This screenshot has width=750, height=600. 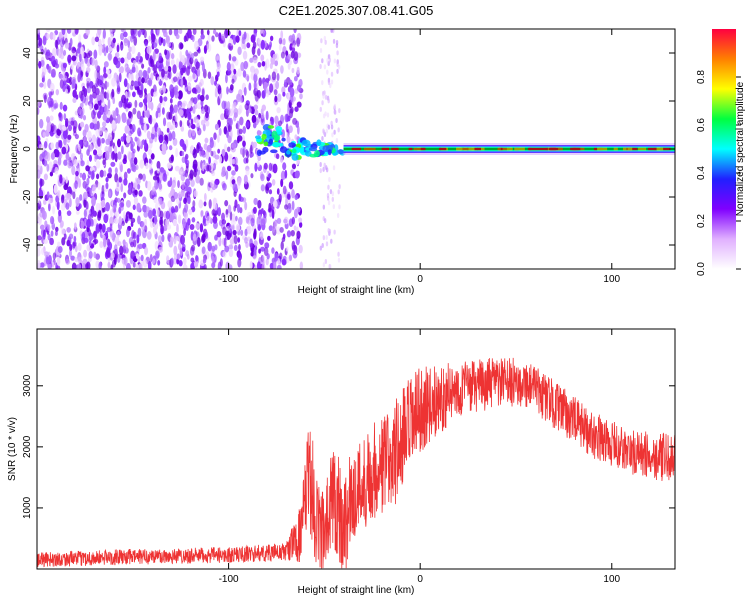 I want to click on y-tick-label: 2000, so click(x=27, y=446).